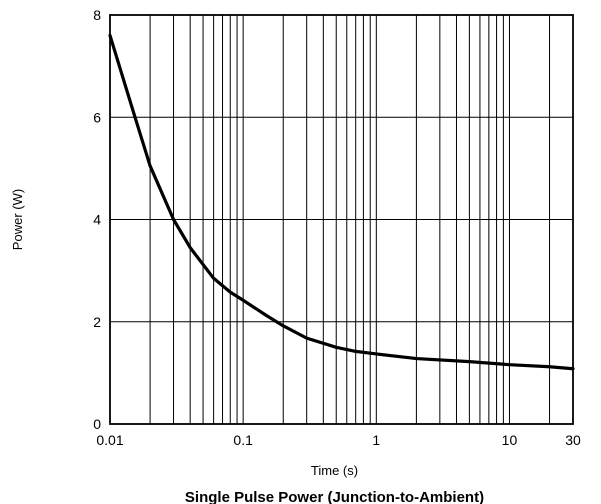 The height and width of the screenshot is (504, 601). What do you see at coordinates (97, 15) in the screenshot?
I see `y-tick-label: 8` at bounding box center [97, 15].